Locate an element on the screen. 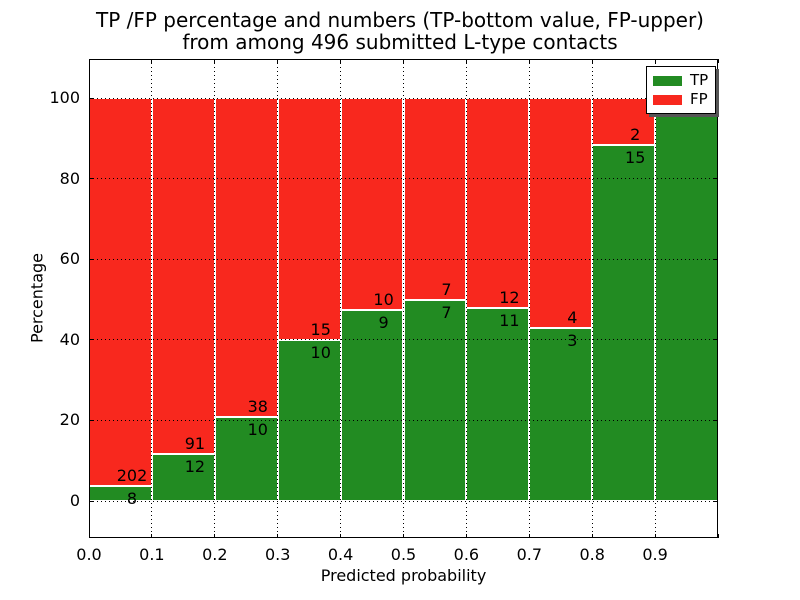 This screenshot has width=800, height=600. x-tick-label: 0.5 is located at coordinates (403, 554).